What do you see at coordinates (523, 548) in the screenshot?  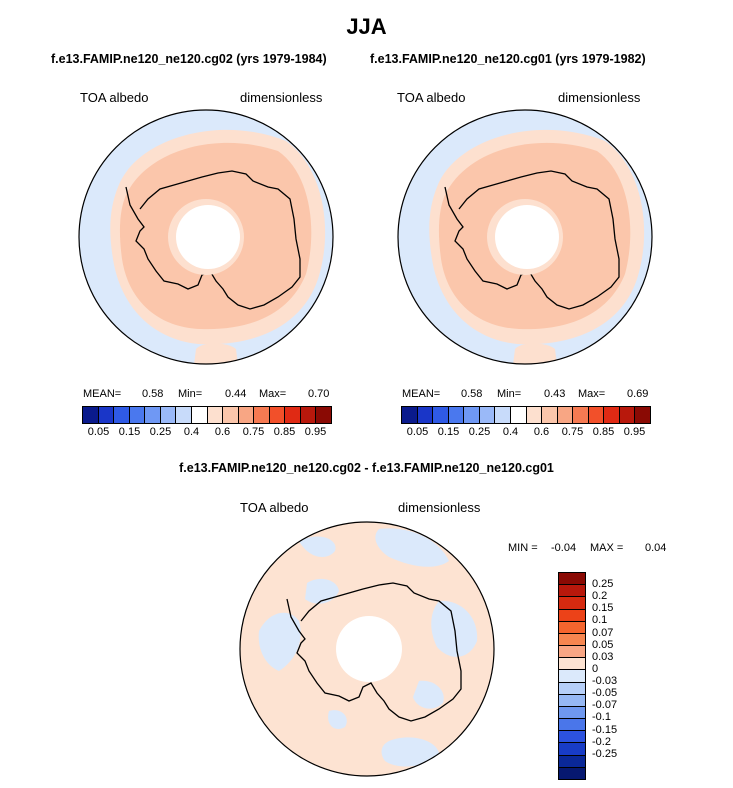 I see `diff-min-label: MIN =` at bounding box center [523, 548].